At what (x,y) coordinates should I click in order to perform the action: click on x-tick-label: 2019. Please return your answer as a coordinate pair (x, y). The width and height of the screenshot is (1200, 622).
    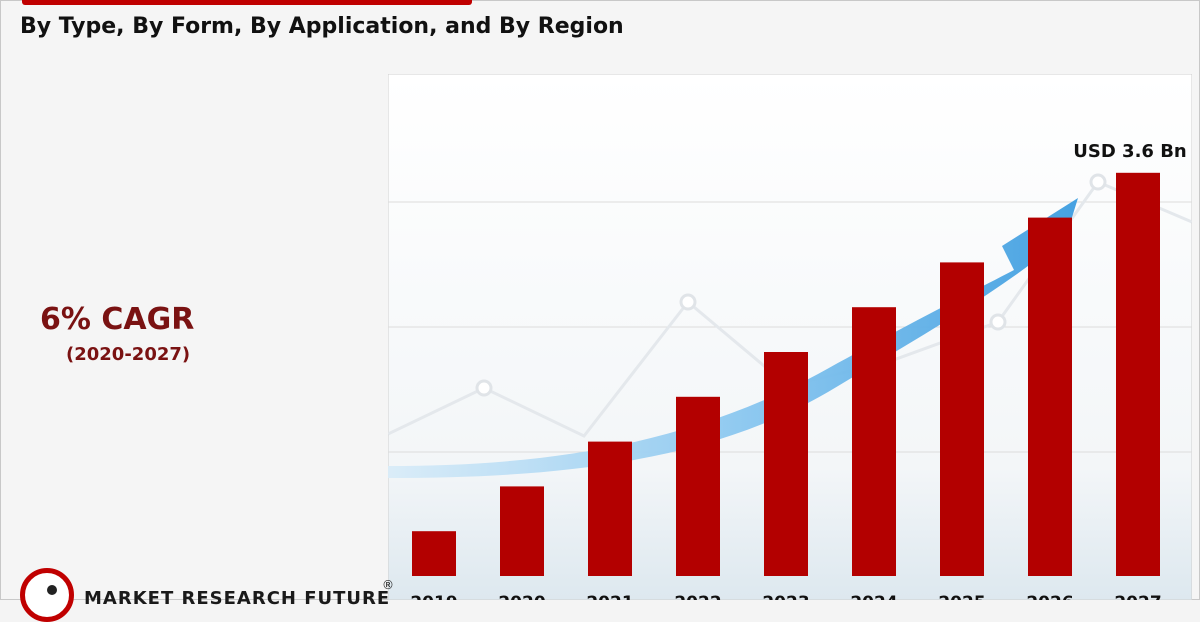
    Looking at the image, I should click on (433, 596).